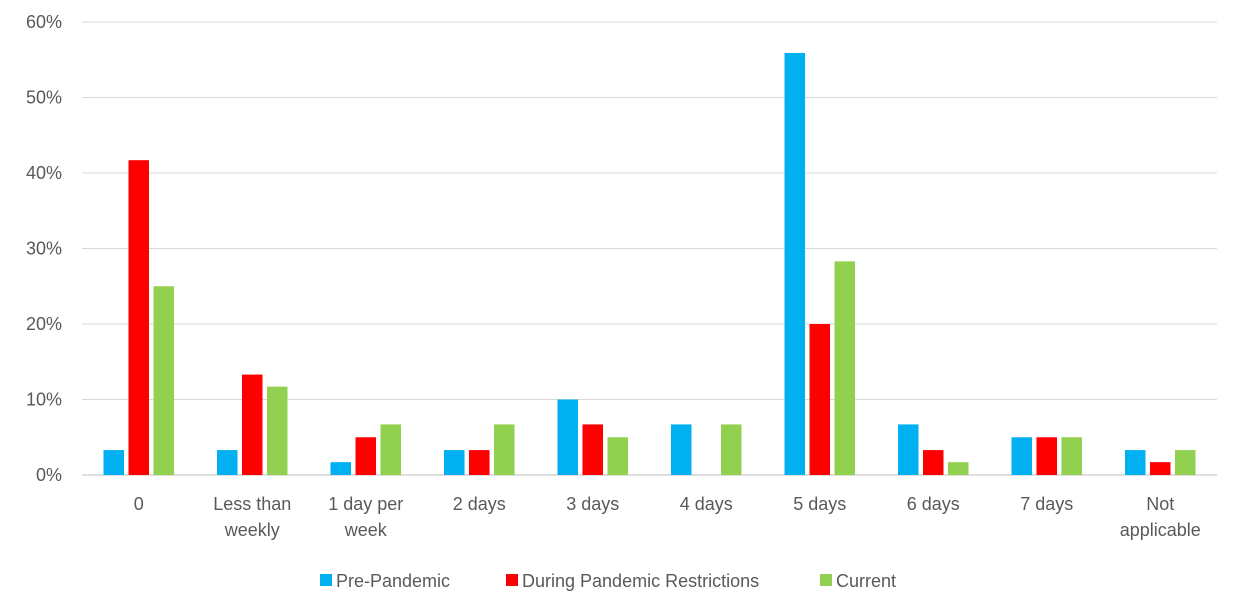  I want to click on x-tick-label: week, so click(366, 530).